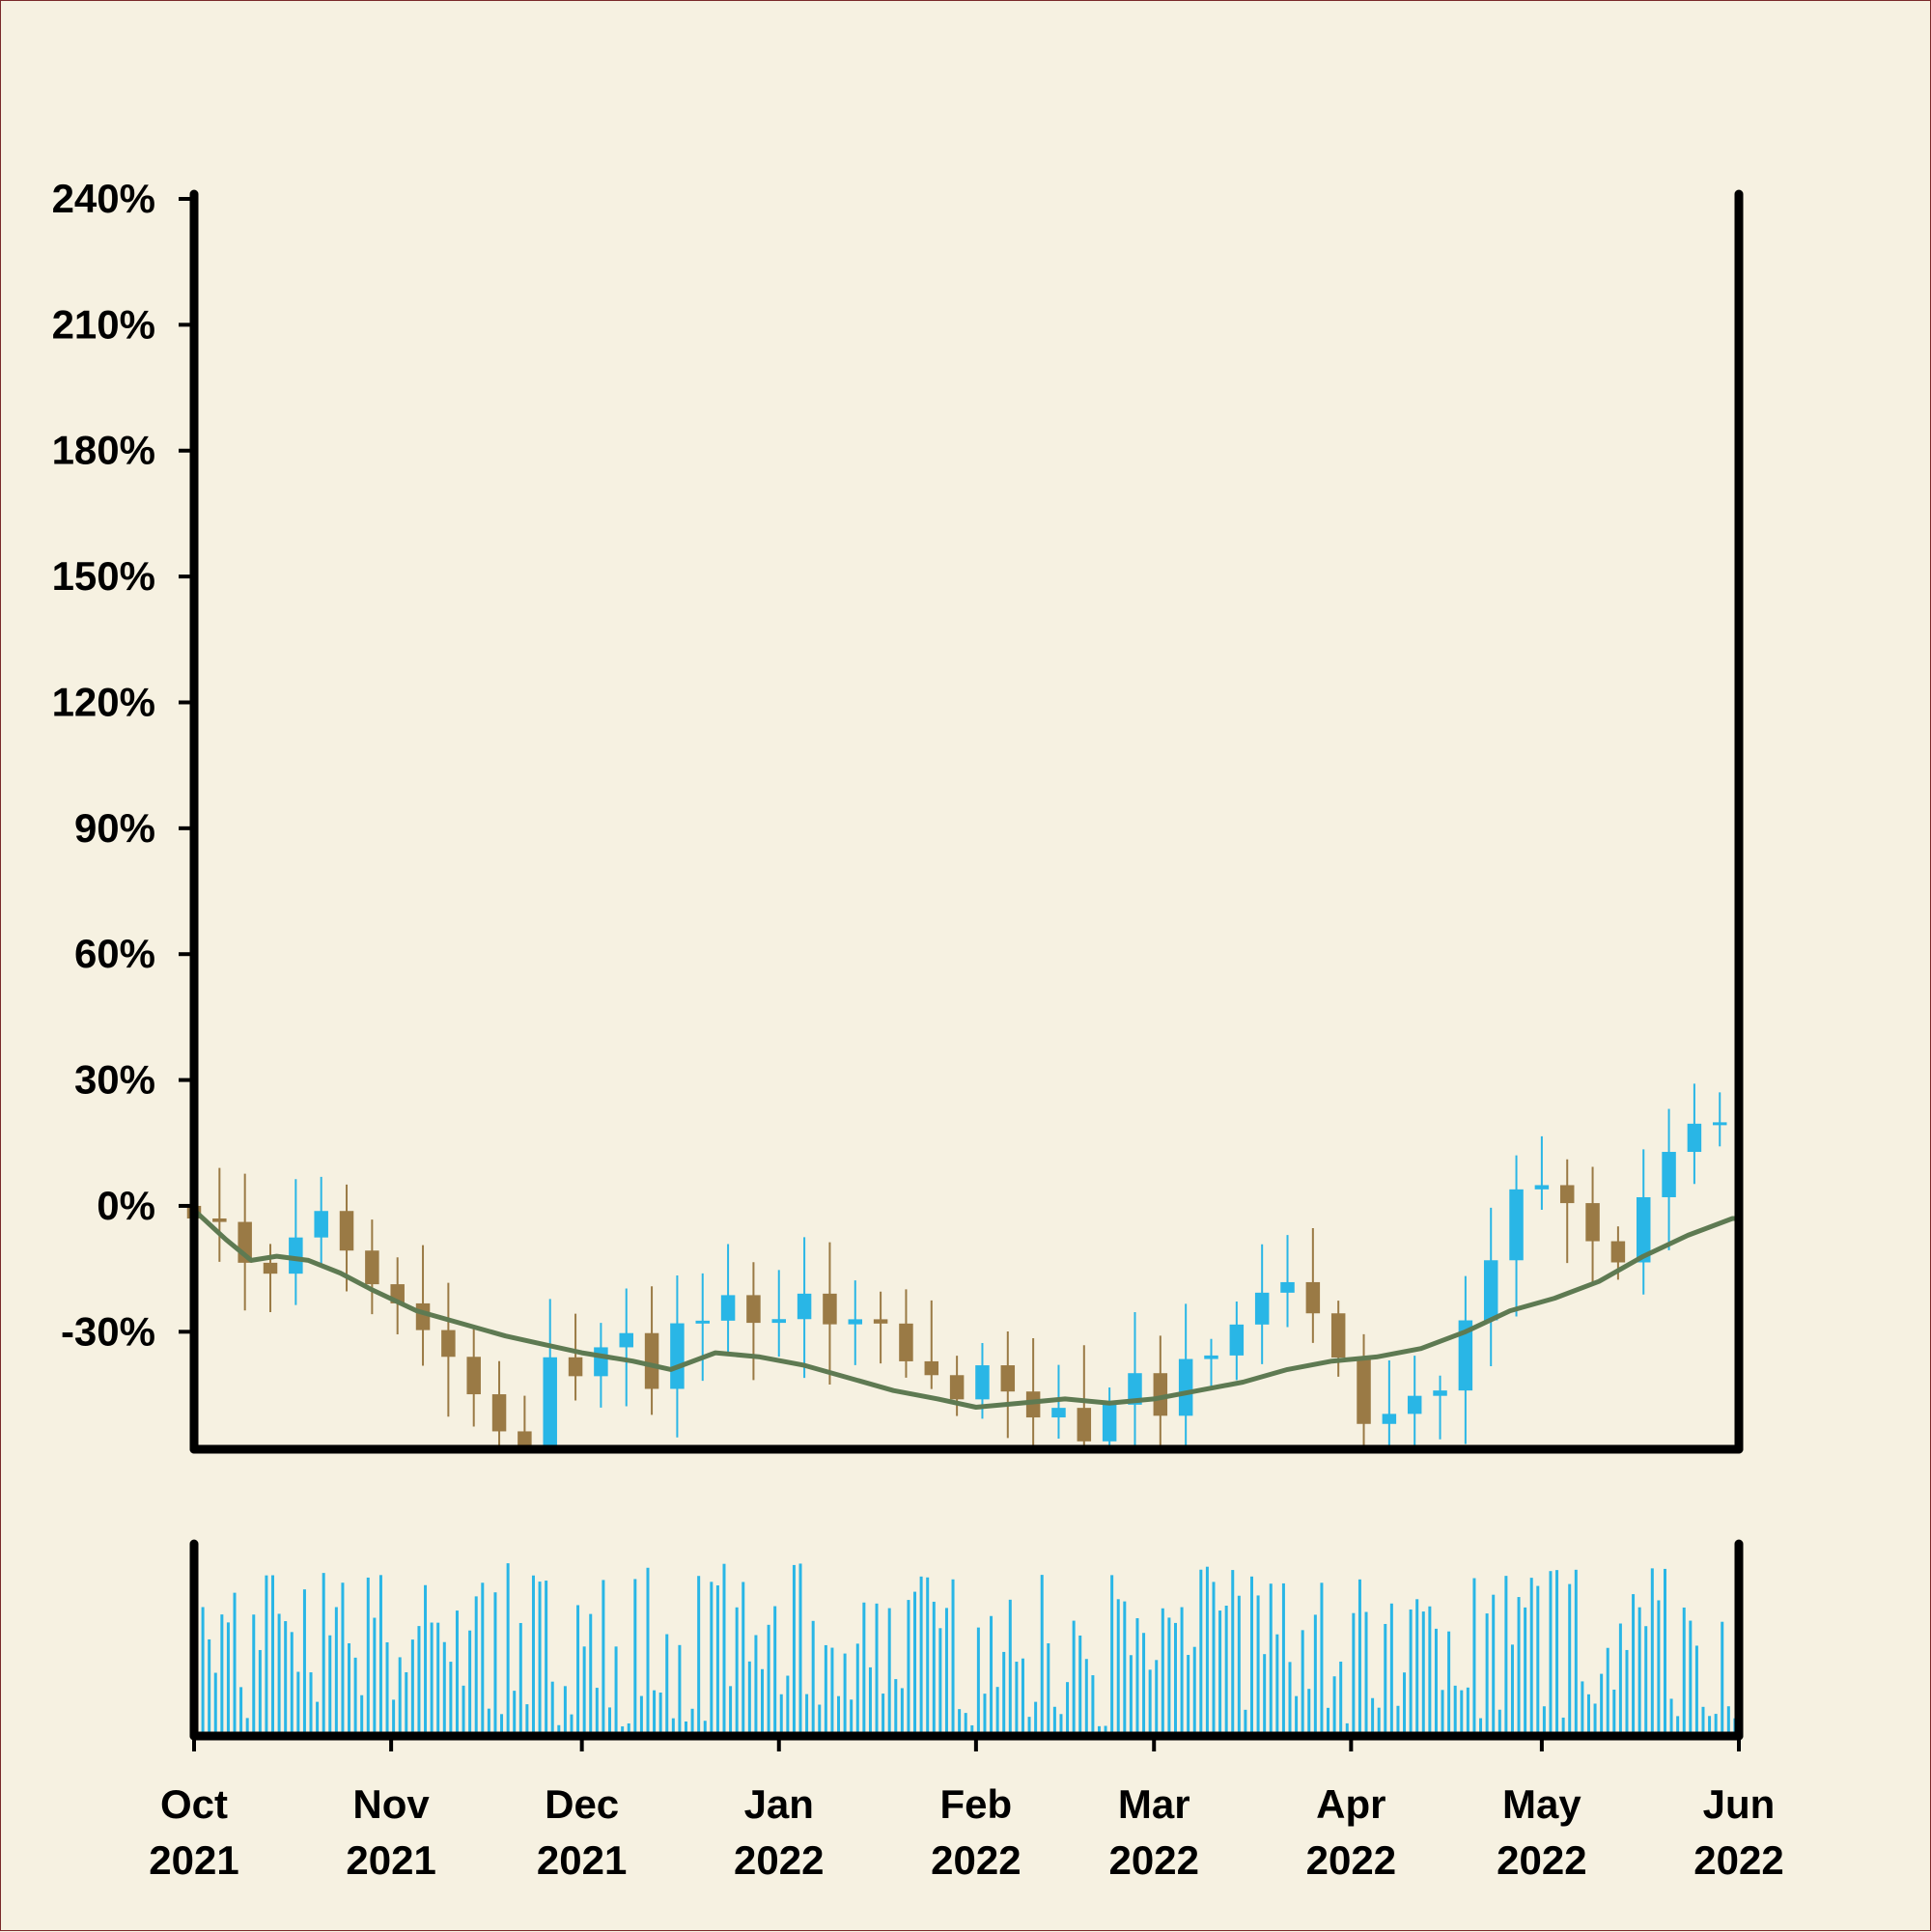 This screenshot has width=1931, height=1932. I want to click on x-tick-label: May 2022, so click(1541, 1832).